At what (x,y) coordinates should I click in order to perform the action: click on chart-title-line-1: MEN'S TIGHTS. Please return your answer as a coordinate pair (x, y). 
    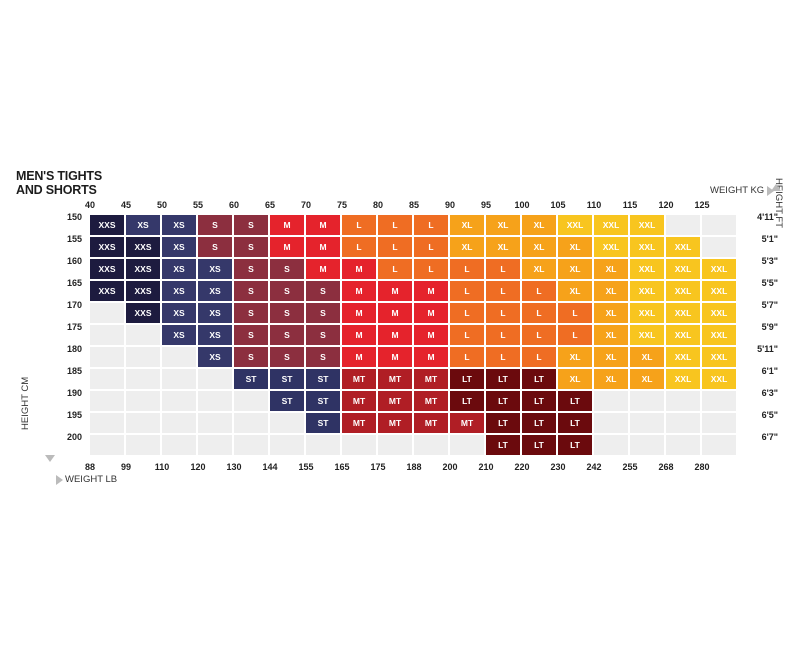
    Looking at the image, I should click on (59, 176).